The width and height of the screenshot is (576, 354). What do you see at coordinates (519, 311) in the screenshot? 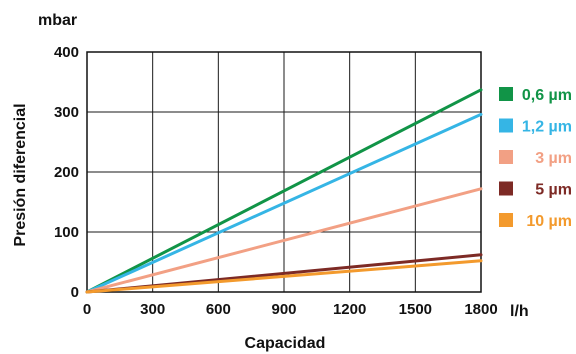
I see `x-unit-label: l/h` at bounding box center [519, 311].